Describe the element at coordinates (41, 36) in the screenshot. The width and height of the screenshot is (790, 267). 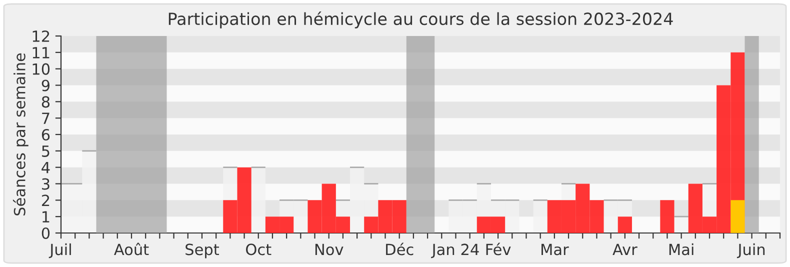
I see `y-tick-label: 12` at that location.